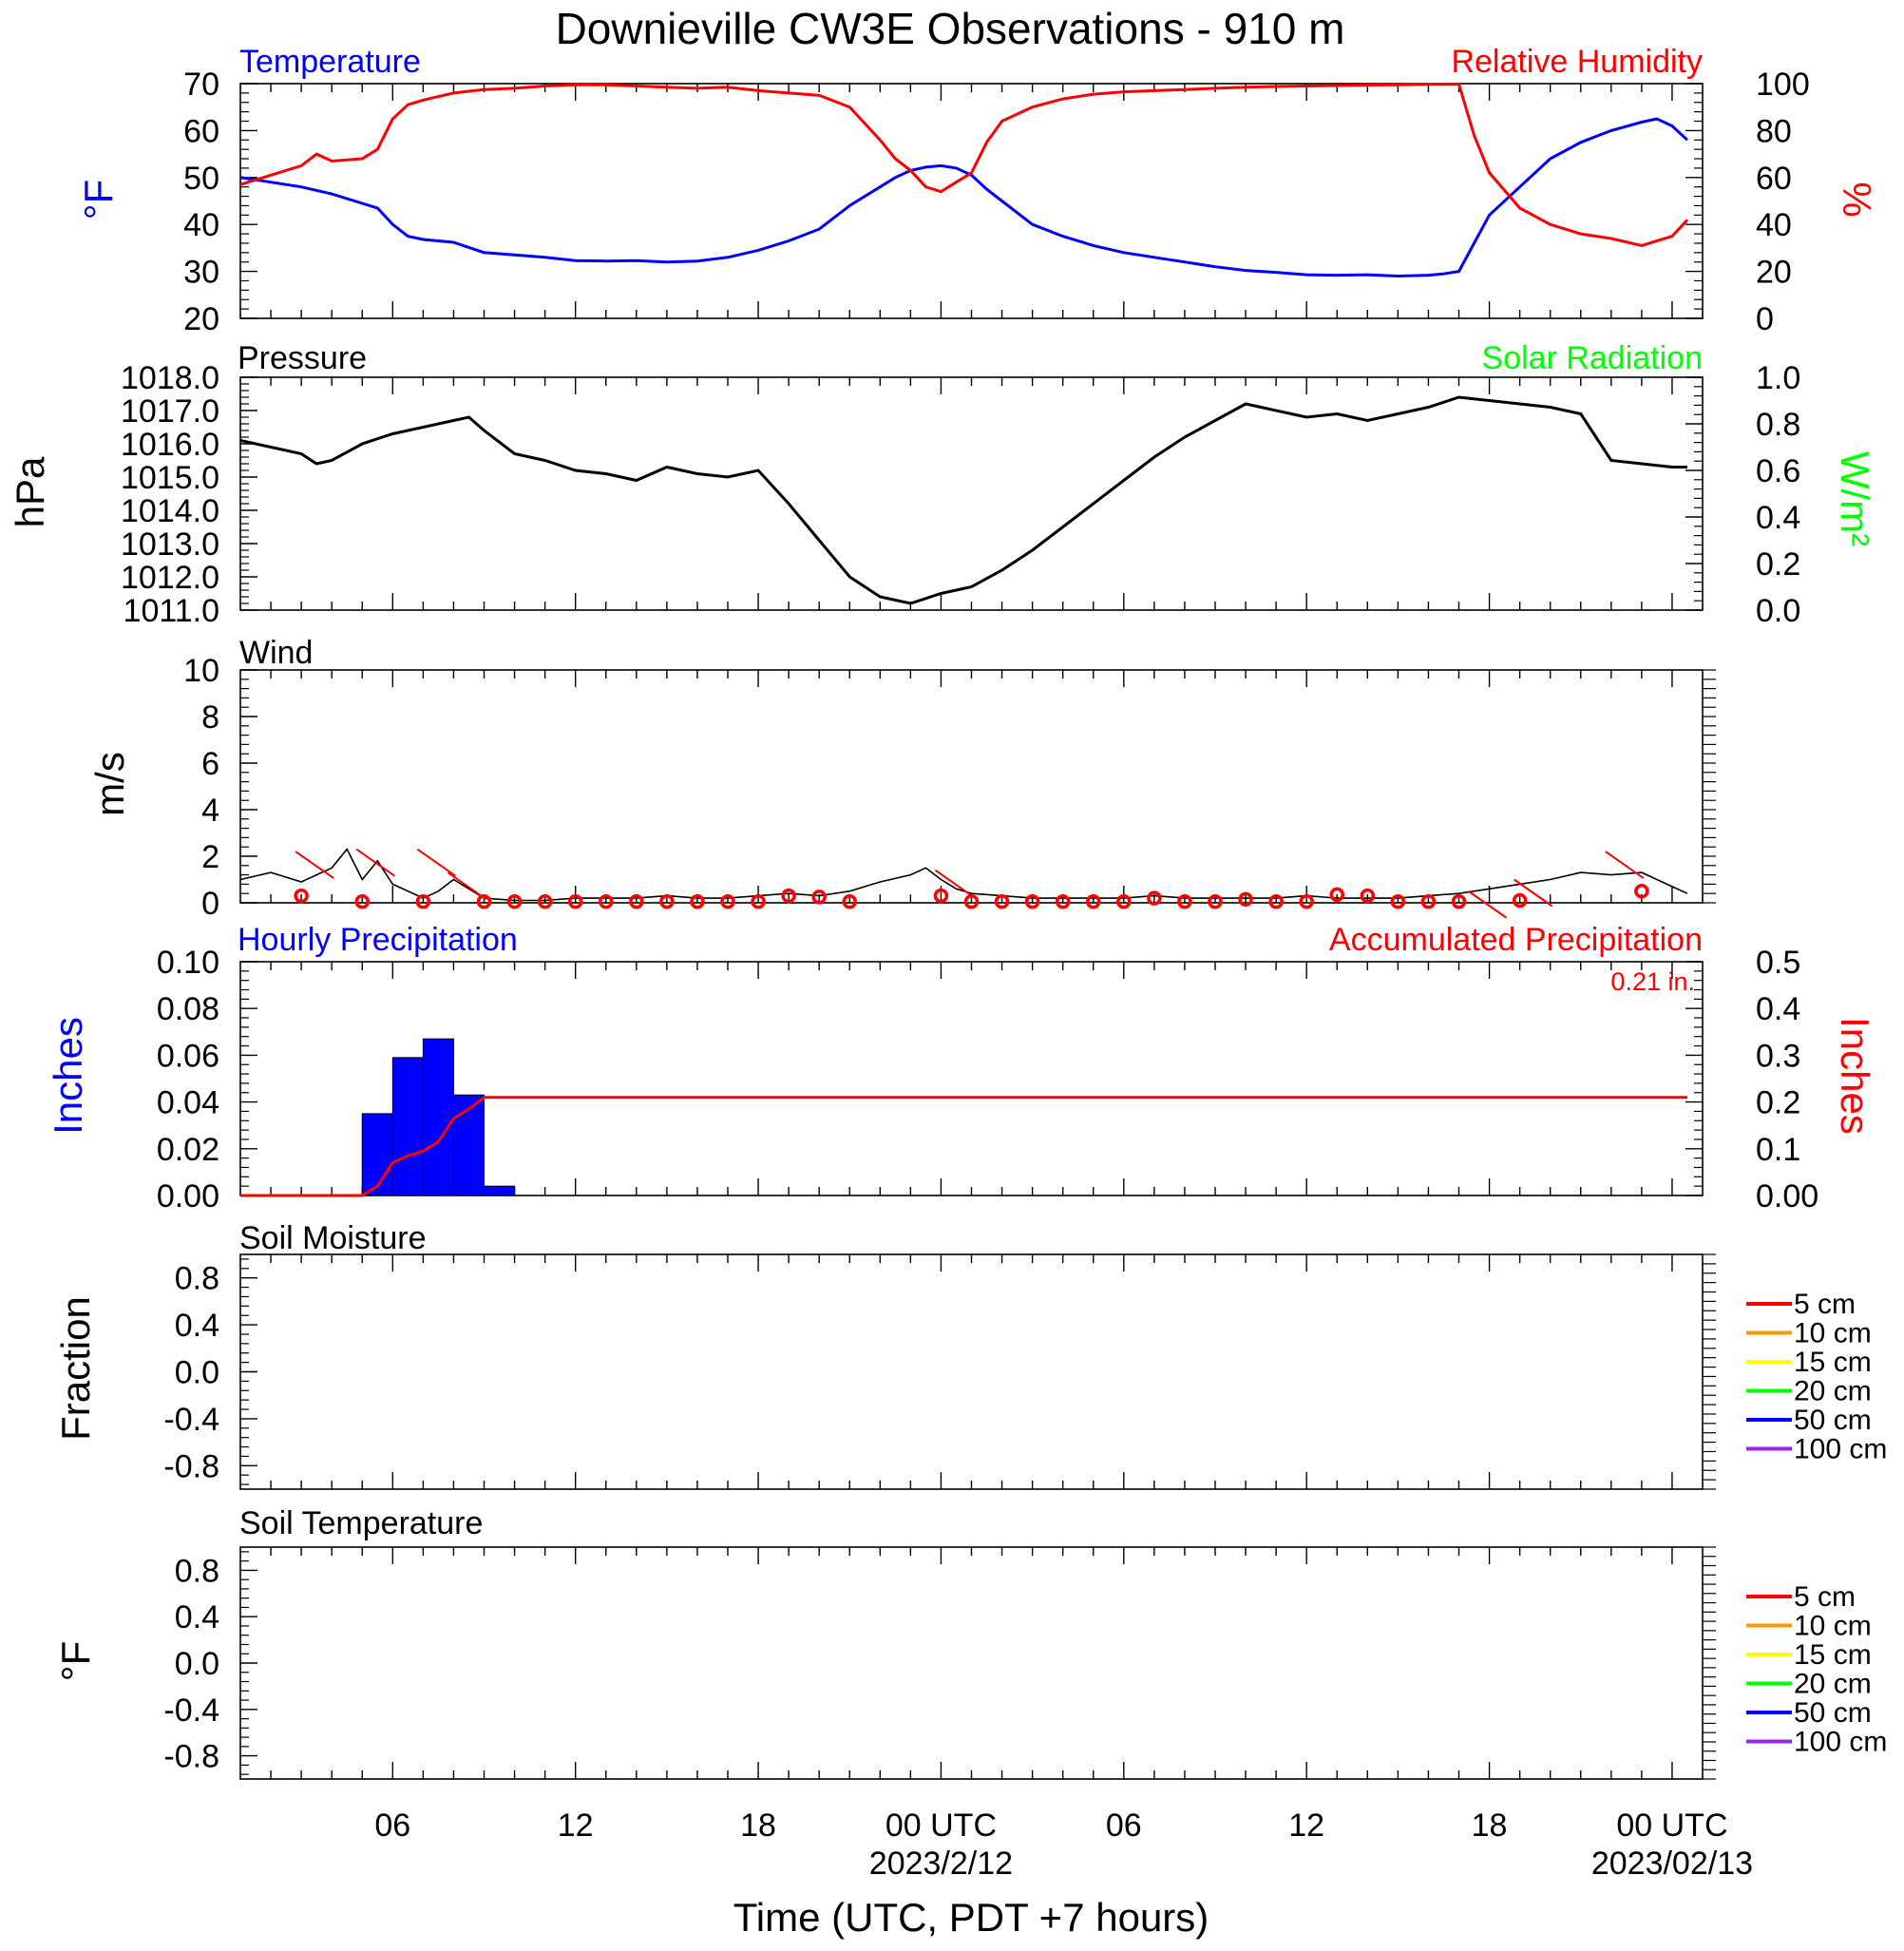 Image resolution: width=1904 pixels, height=1951 pixels. What do you see at coordinates (170, 578) in the screenshot?
I see `y-tick-label: 1012.0` at bounding box center [170, 578].